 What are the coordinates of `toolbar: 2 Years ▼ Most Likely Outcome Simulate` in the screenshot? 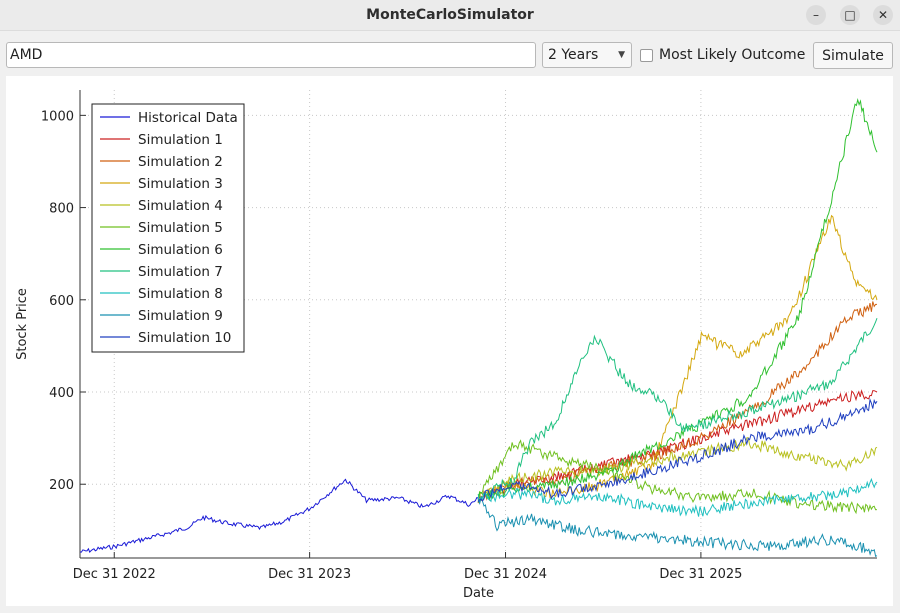 It's located at (450, 53).